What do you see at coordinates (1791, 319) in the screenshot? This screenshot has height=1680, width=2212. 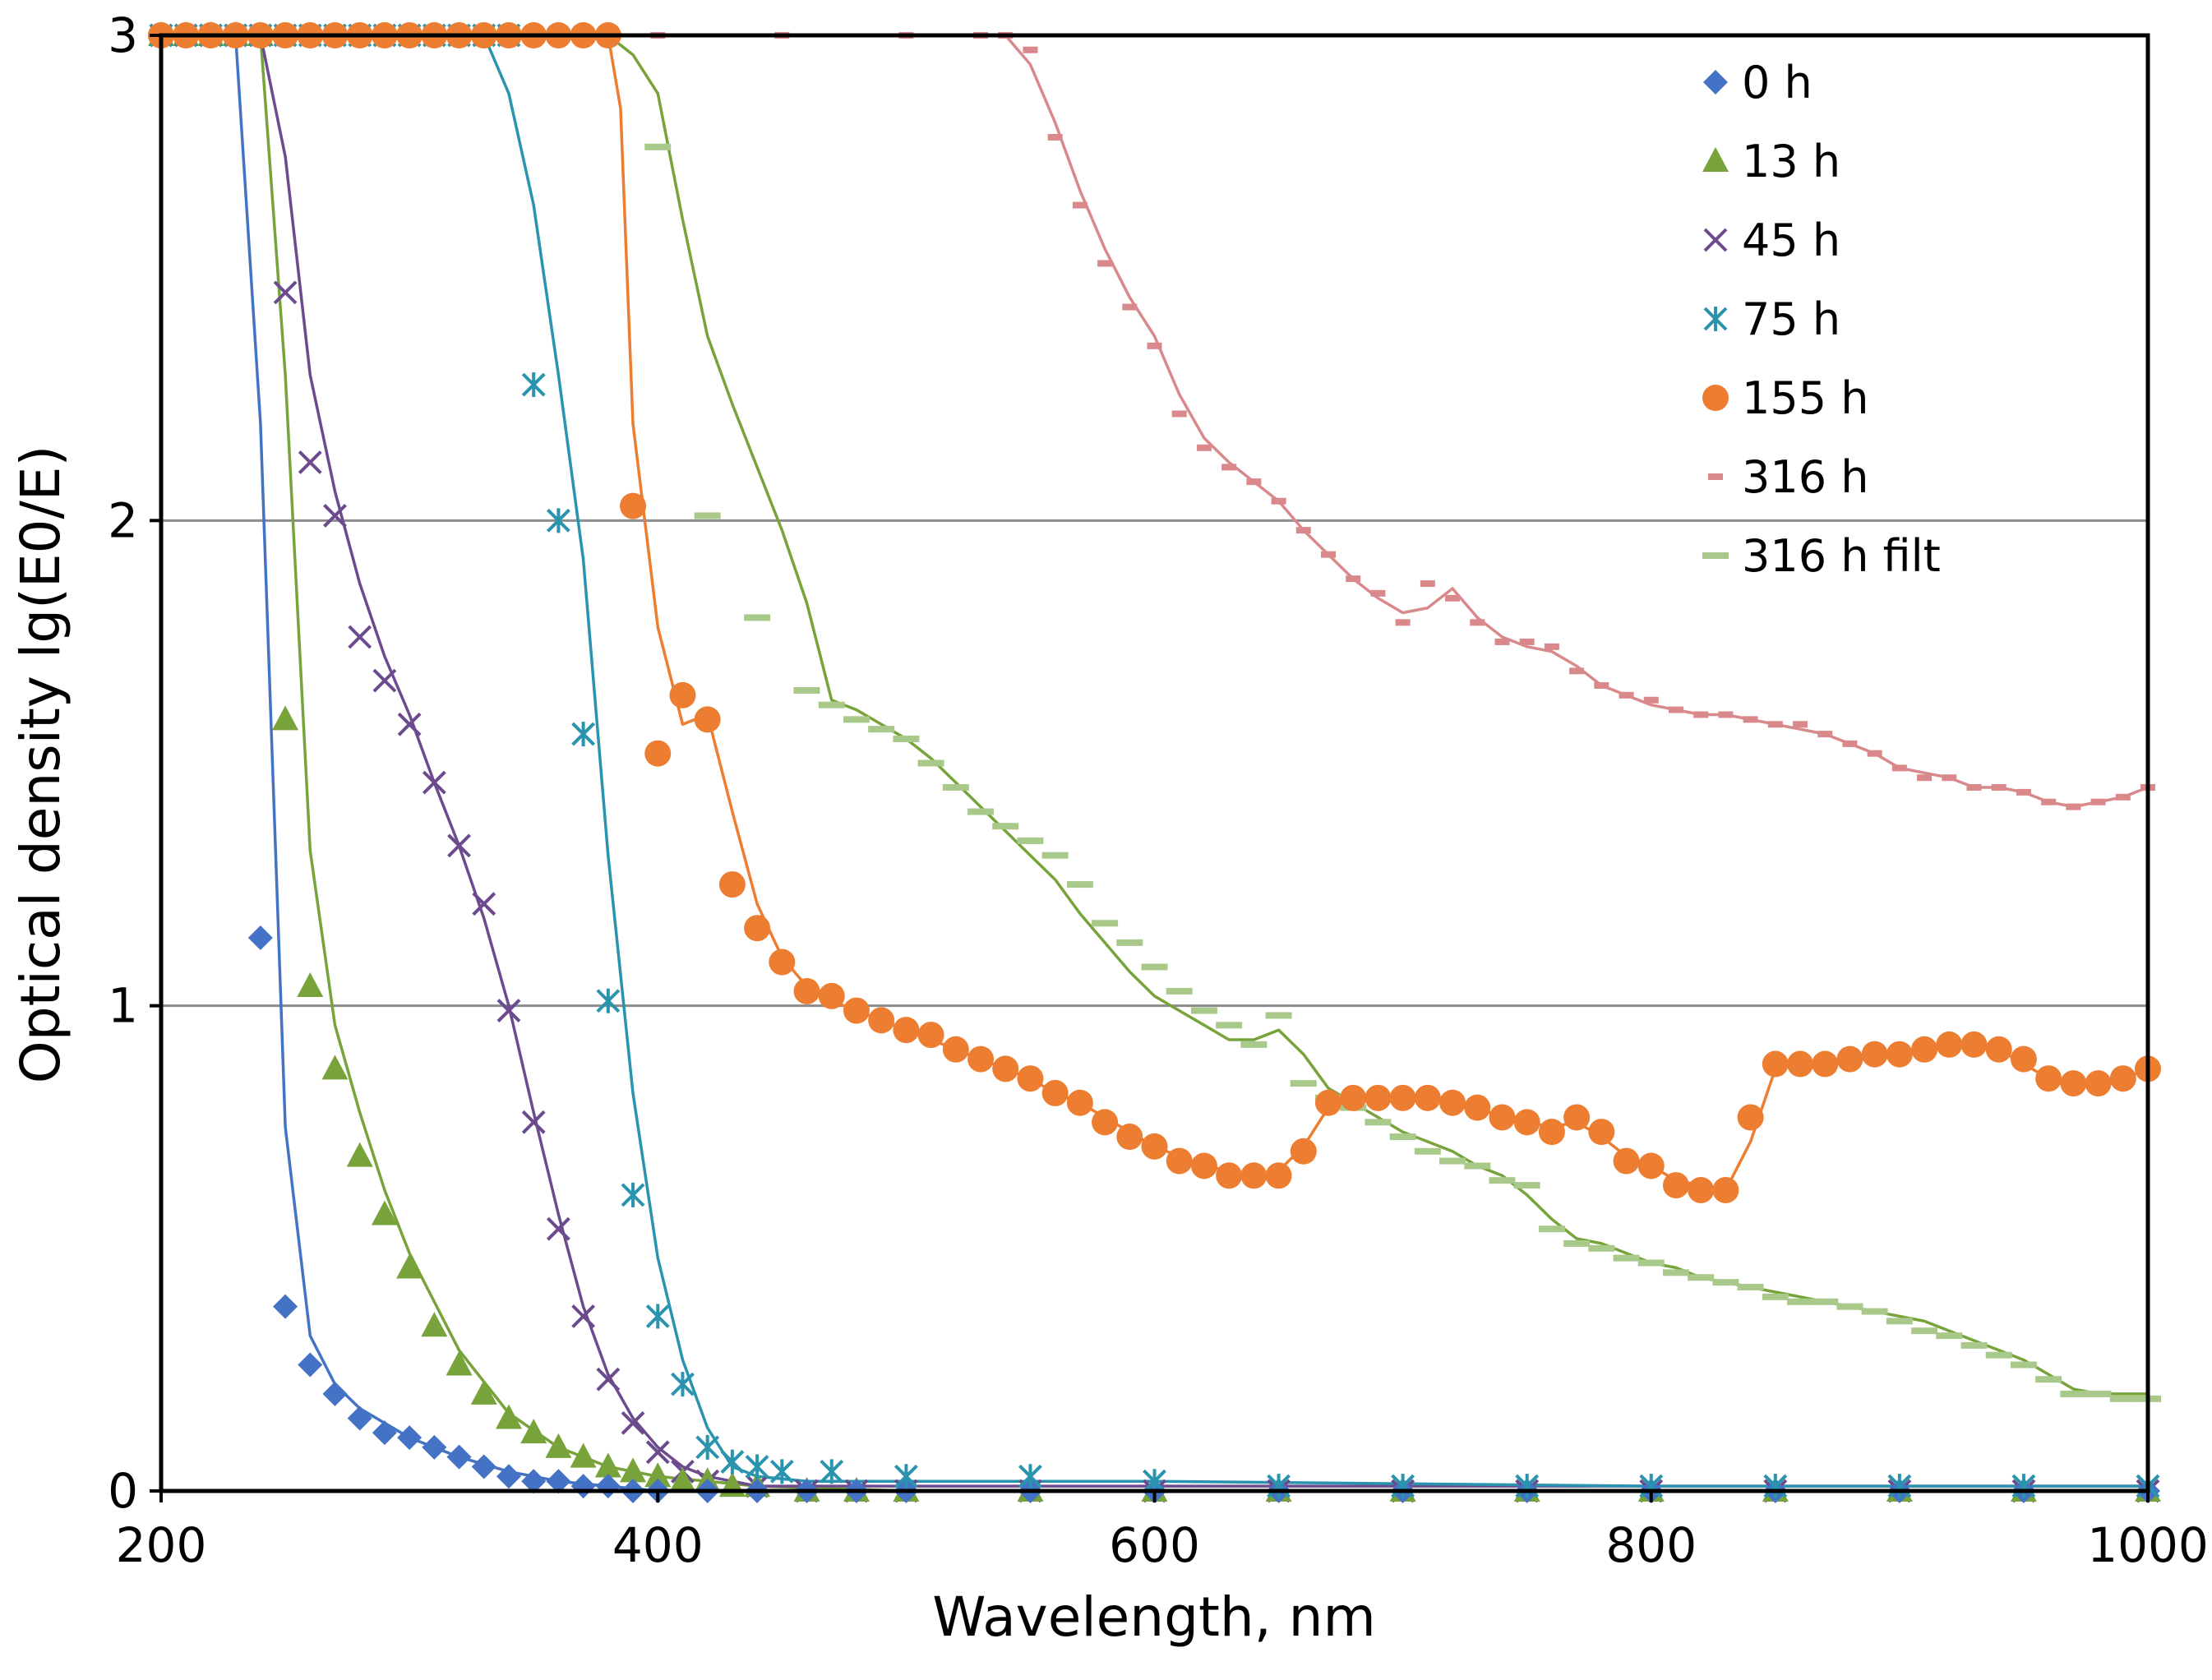 I see `legend-label: 75 h` at bounding box center [1791, 319].